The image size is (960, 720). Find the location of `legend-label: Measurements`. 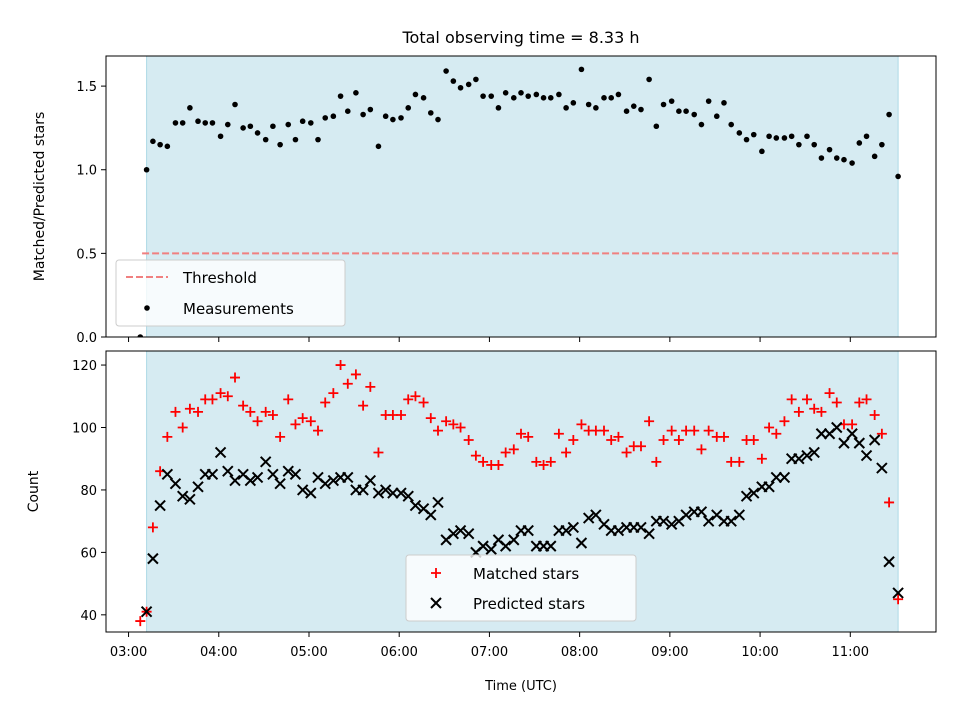

legend-label: Measurements is located at coordinates (238, 309).